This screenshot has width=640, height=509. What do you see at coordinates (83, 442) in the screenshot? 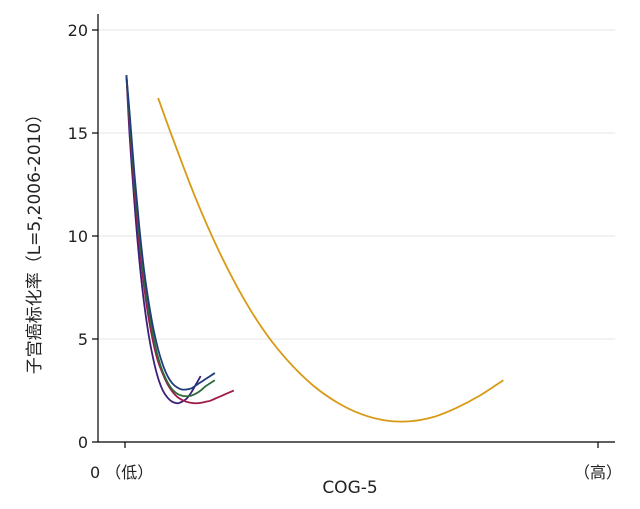
I see `y-tick-label: 0` at bounding box center [83, 442].